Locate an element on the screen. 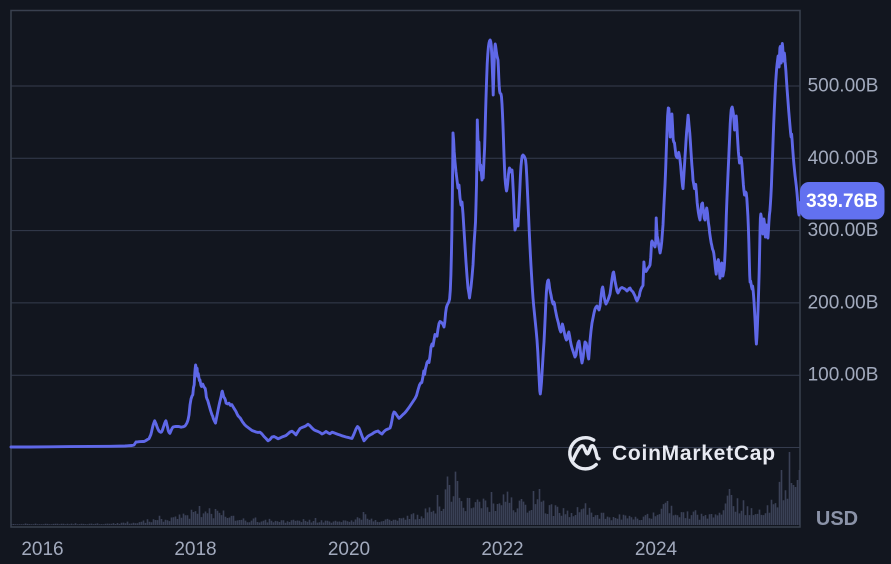  svg-text: 400.00B is located at coordinates (843, 158).